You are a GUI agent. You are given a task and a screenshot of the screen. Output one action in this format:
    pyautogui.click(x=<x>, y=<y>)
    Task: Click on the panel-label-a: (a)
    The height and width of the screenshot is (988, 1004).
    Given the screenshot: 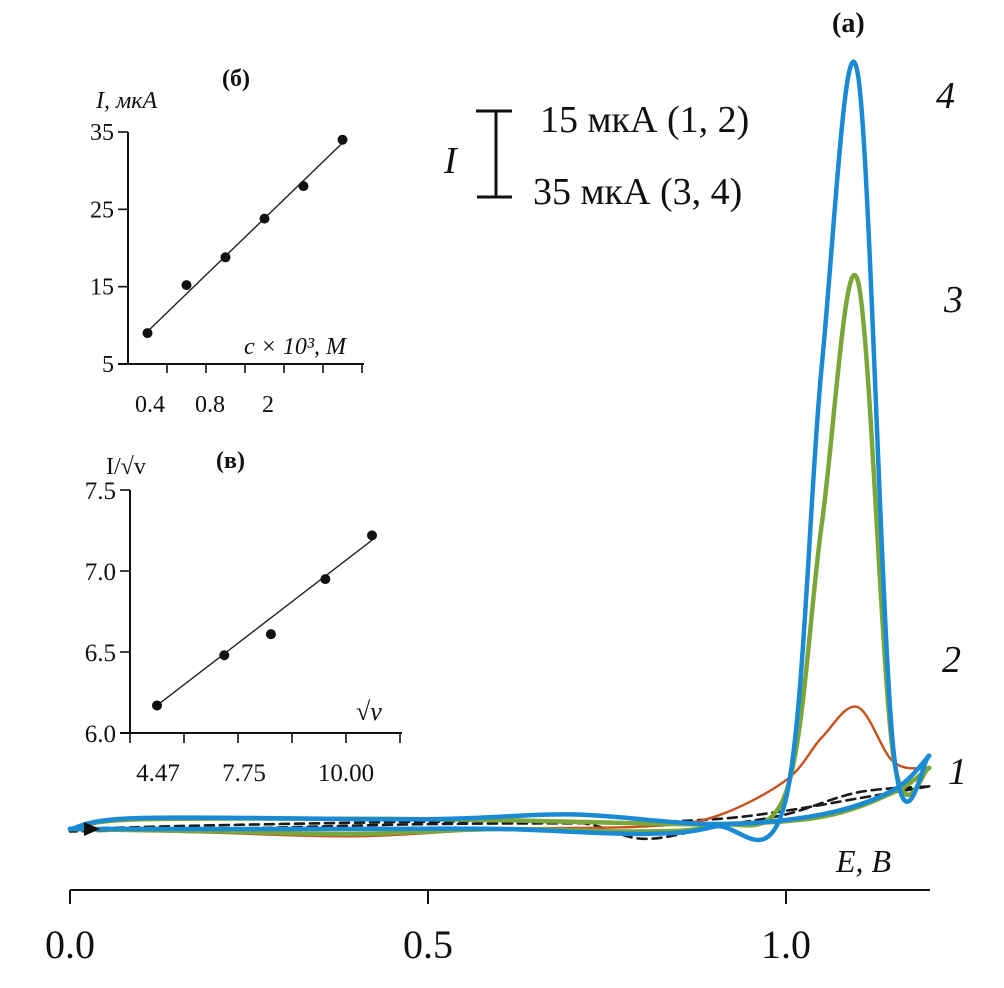 What is the action you would take?
    pyautogui.click(x=848, y=23)
    